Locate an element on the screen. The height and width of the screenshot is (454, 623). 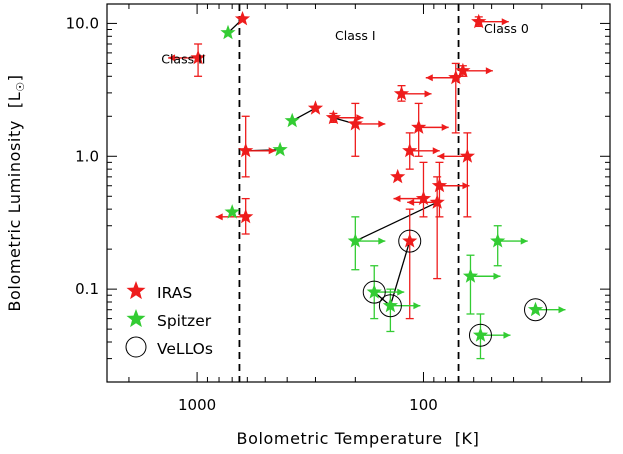
sun-symbol-icon: ☉ is located at coordinates (20, 86).